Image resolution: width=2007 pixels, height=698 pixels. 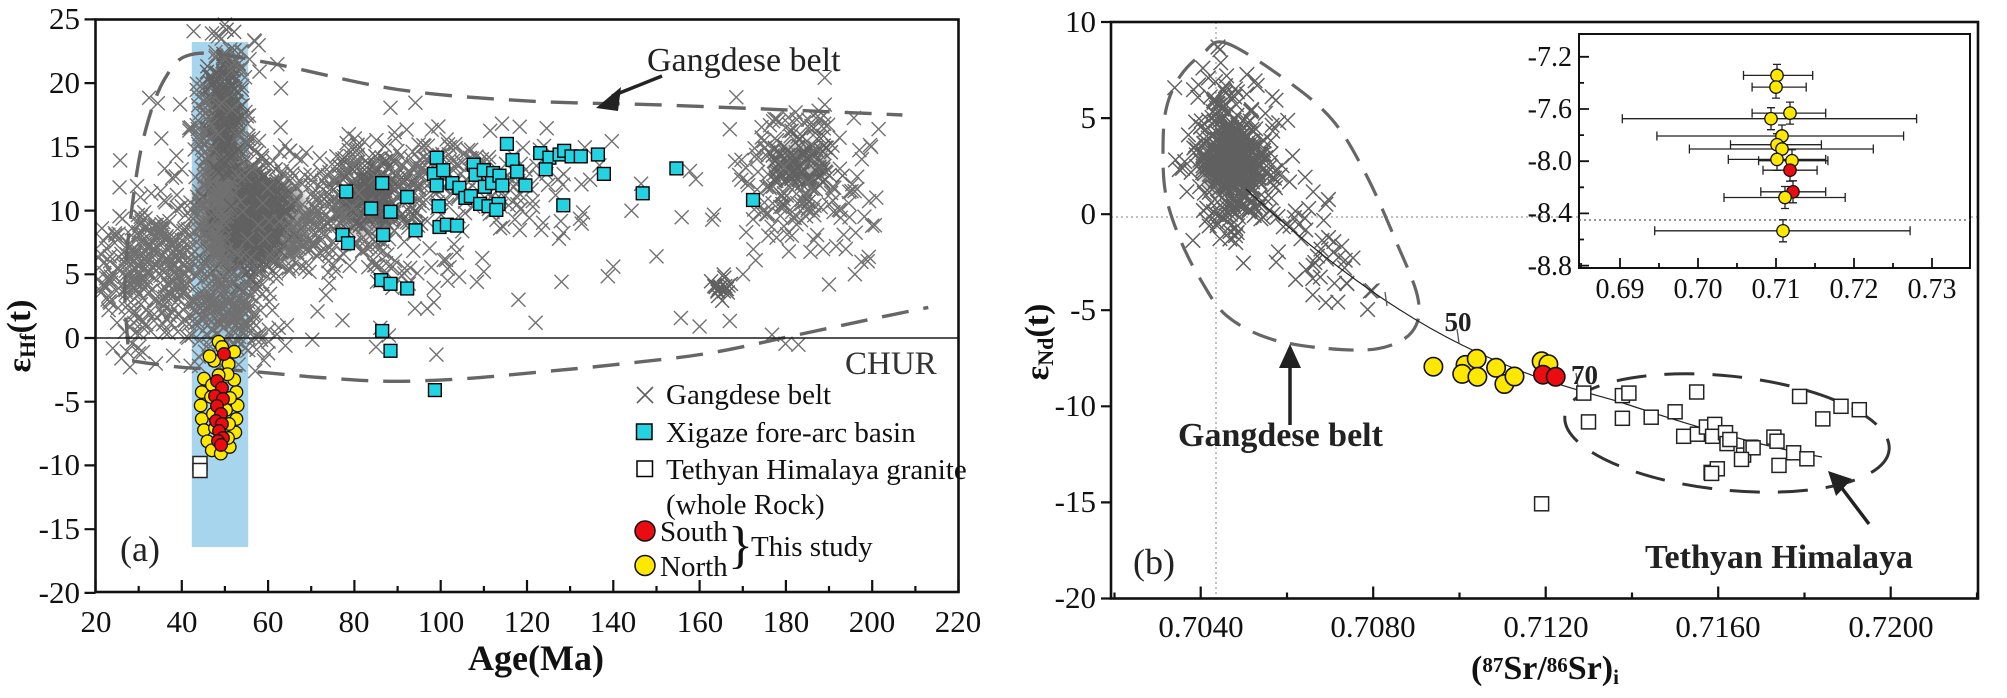 I want to click on svg-text: 70, so click(x=1584, y=375).